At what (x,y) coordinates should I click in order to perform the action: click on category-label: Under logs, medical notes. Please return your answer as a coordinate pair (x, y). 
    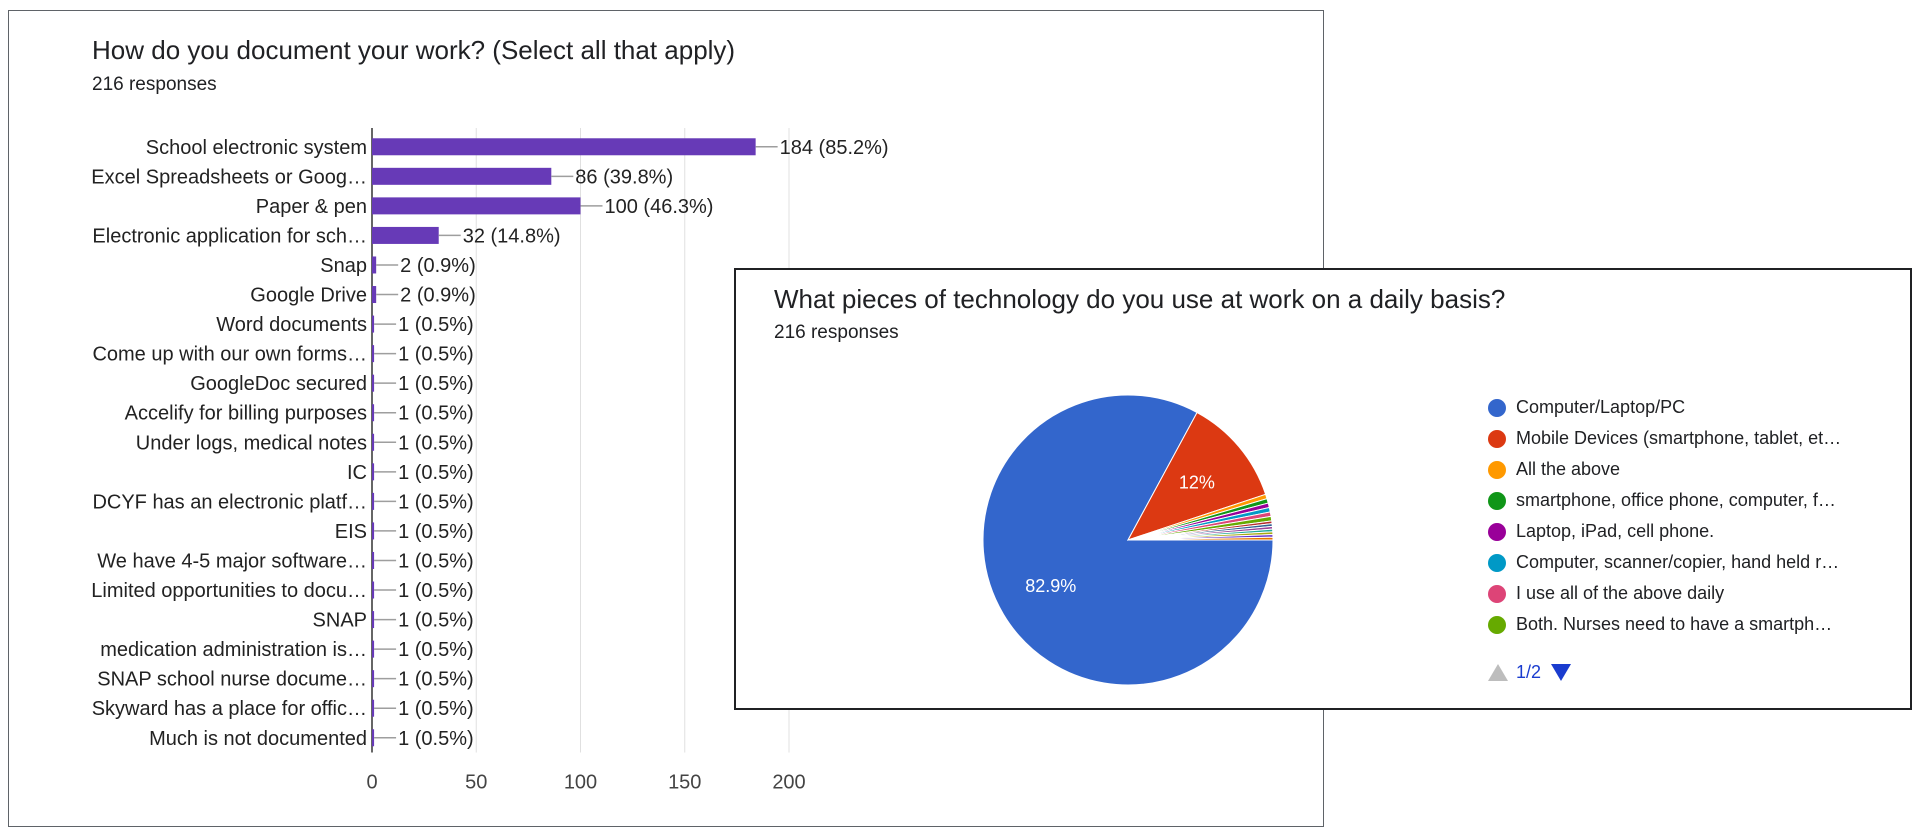
    Looking at the image, I should click on (251, 443).